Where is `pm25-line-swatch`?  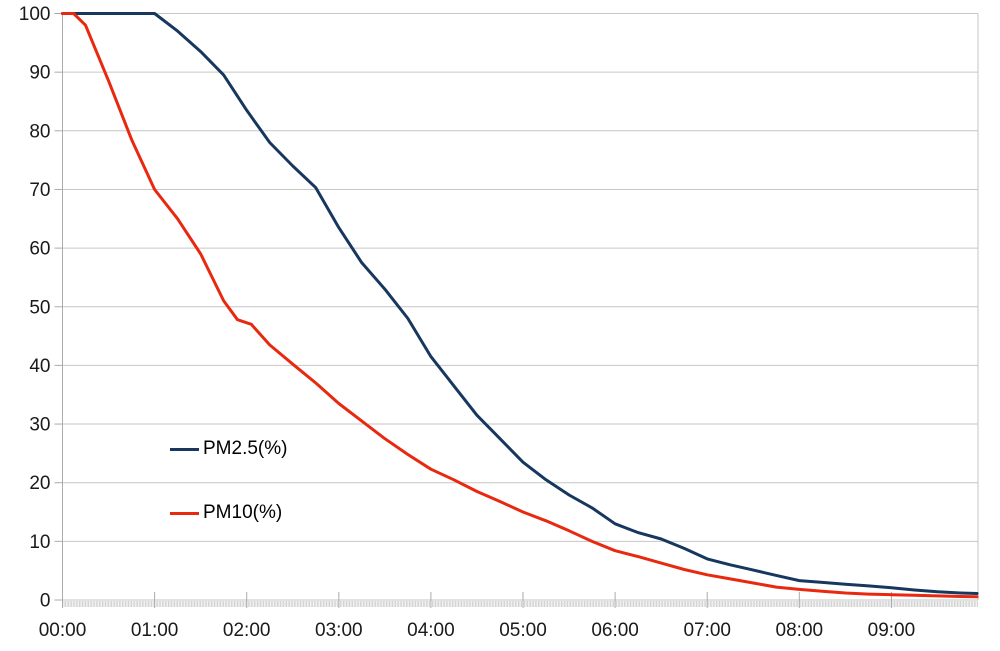 pm25-line-swatch is located at coordinates (184, 449).